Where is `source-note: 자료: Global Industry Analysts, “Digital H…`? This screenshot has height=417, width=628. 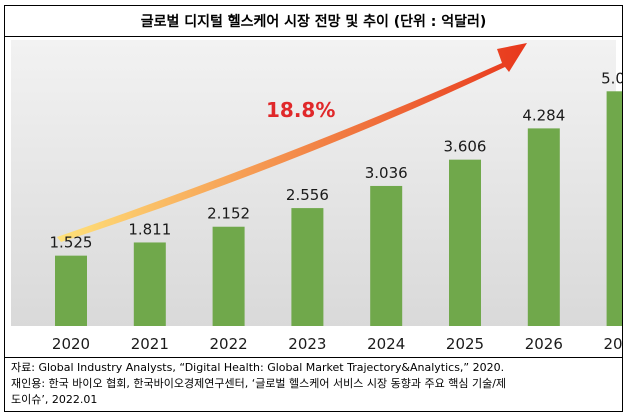
source-note: 자료: Global Industry Analysts, “Digital H… is located at coordinates (313, 384).